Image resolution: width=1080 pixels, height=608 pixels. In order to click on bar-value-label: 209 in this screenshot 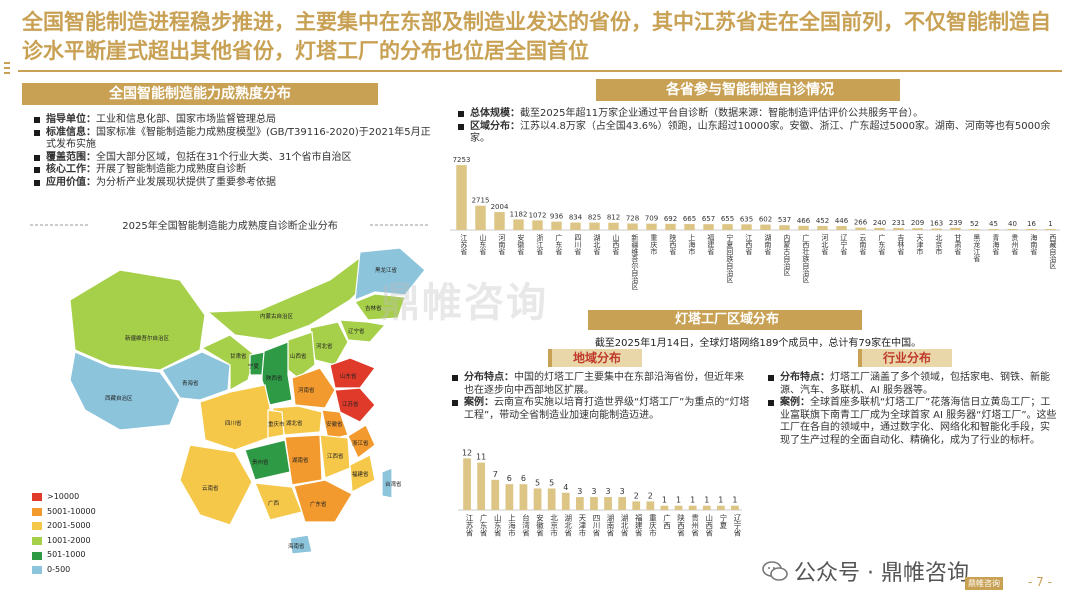, I will do `click(917, 223)`.